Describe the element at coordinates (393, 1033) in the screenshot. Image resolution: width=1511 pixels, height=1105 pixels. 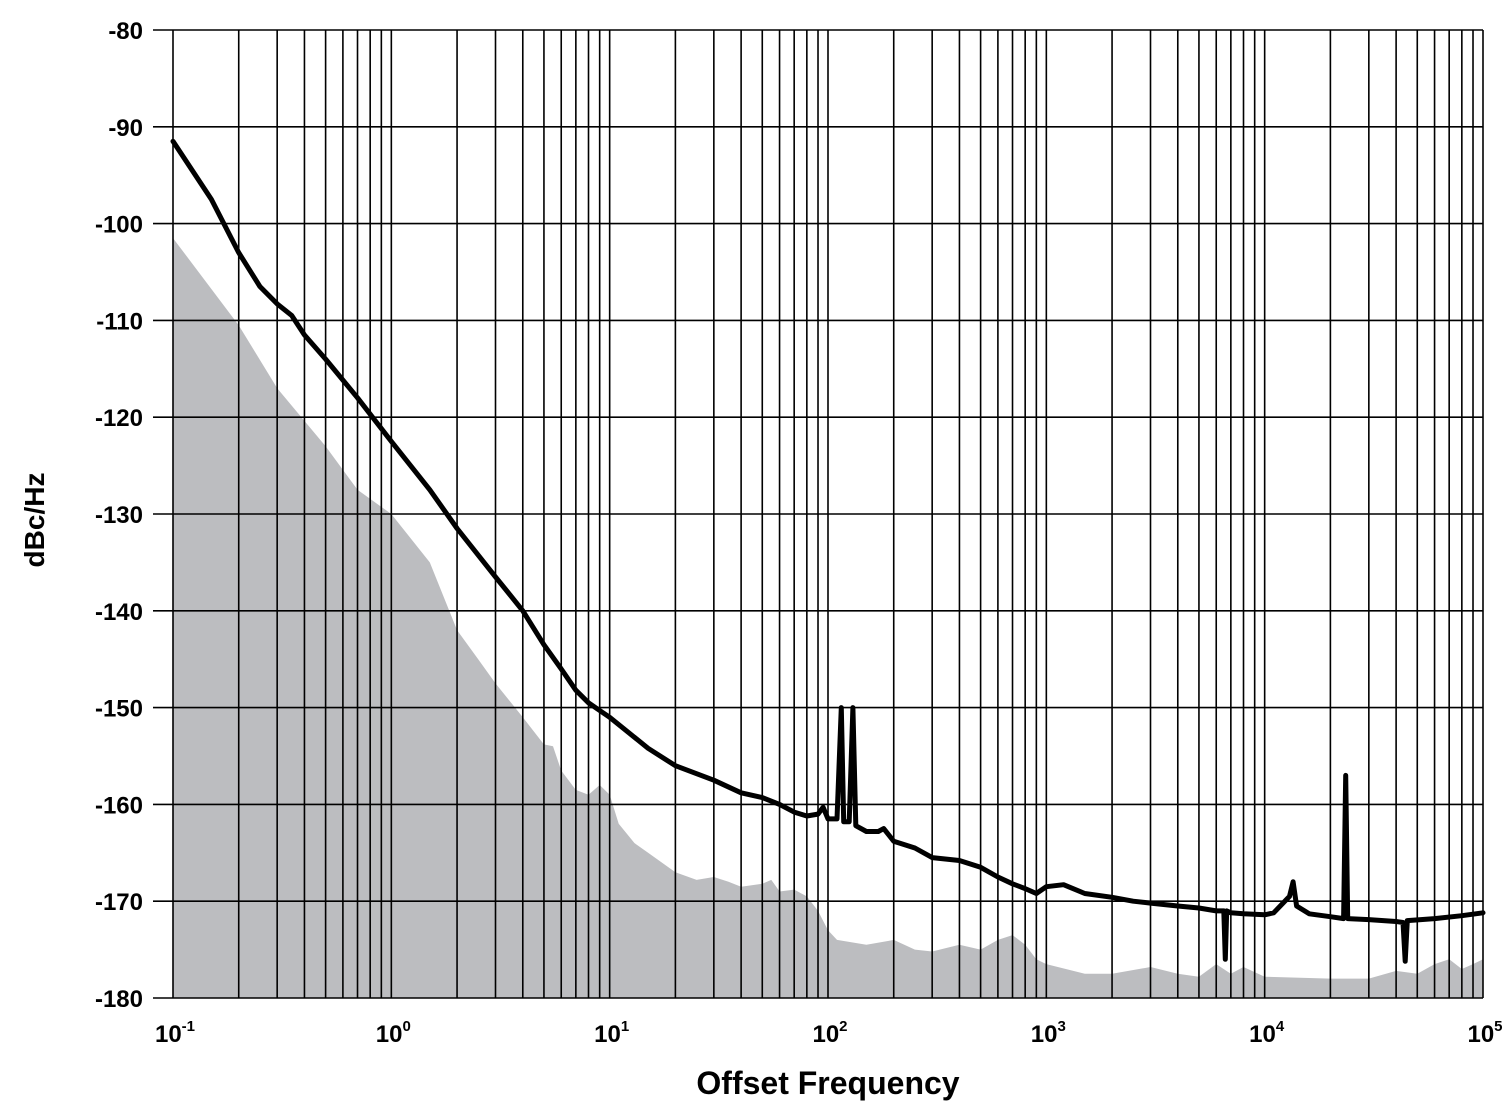
I see `x-tick-label: 10⁰` at that location.